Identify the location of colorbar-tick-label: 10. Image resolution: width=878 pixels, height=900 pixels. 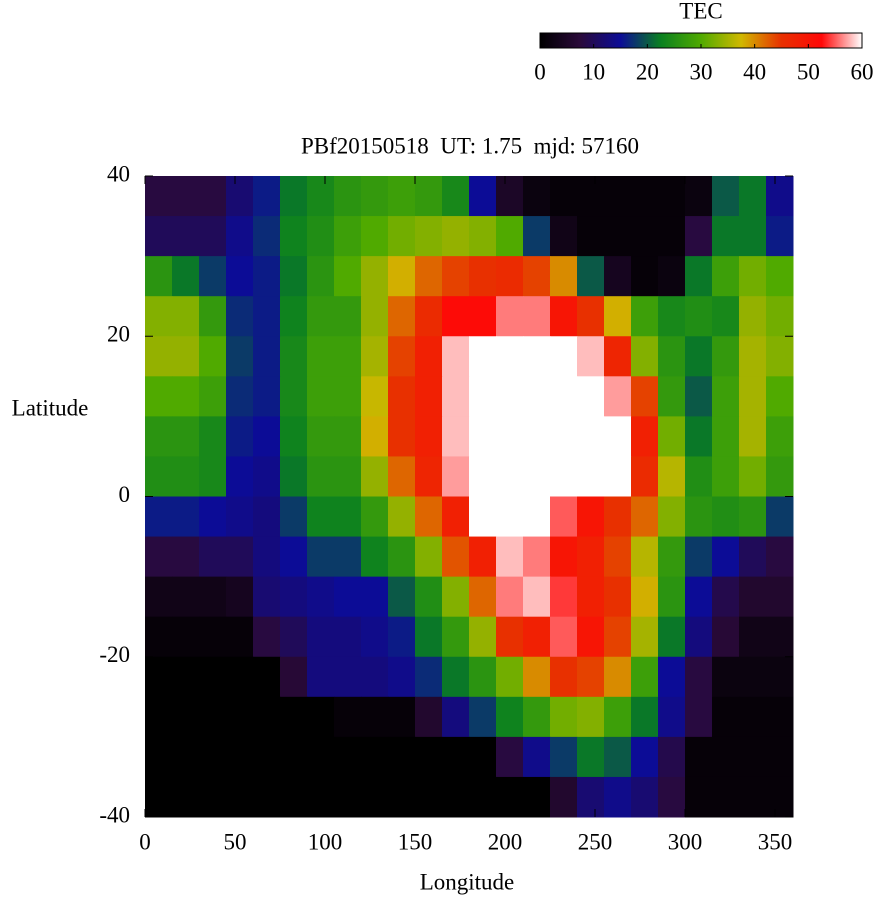
(593, 71).